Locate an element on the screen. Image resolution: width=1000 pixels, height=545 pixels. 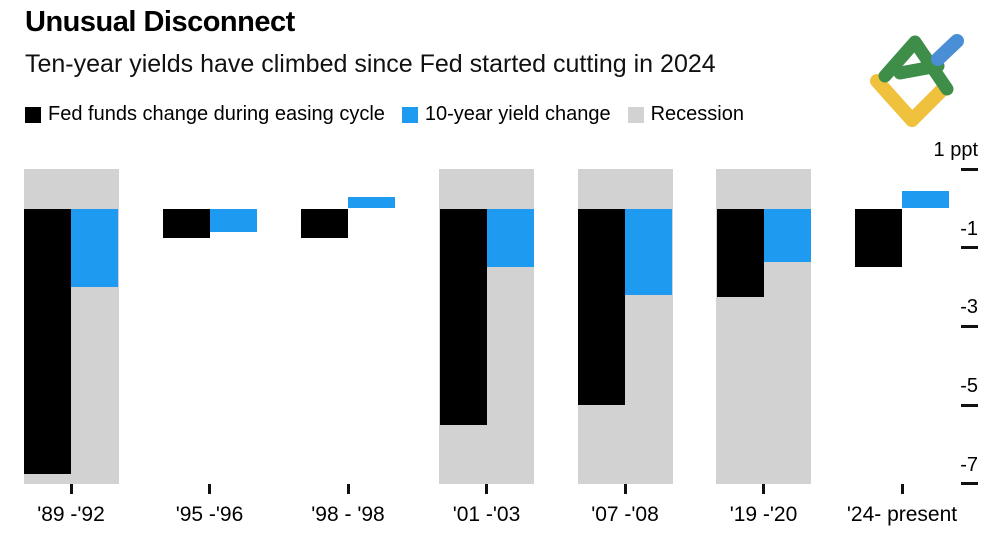
legend-item-yield: 10-year yield change is located at coordinates (506, 114).